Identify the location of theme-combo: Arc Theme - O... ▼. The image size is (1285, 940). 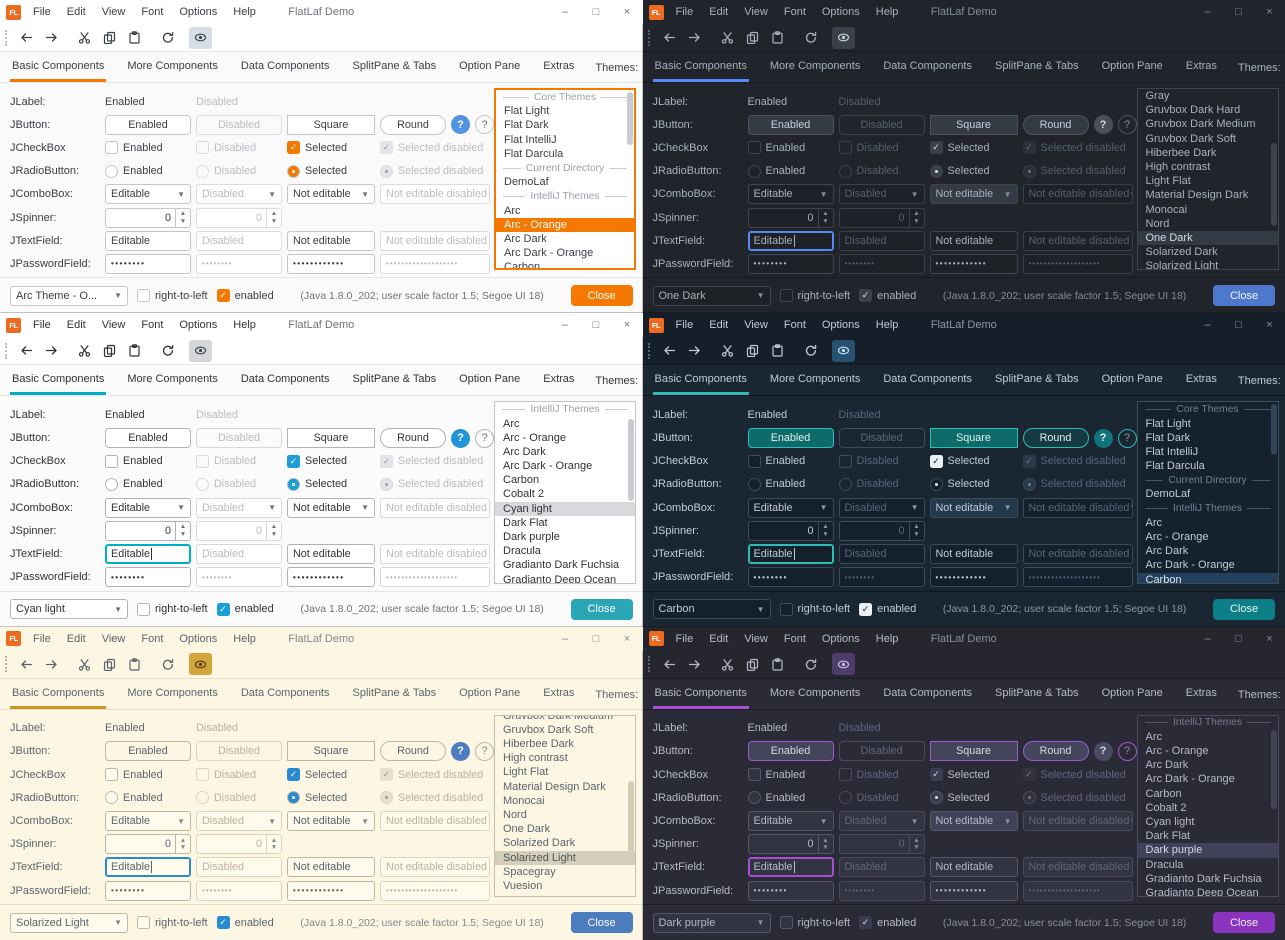
(69, 295).